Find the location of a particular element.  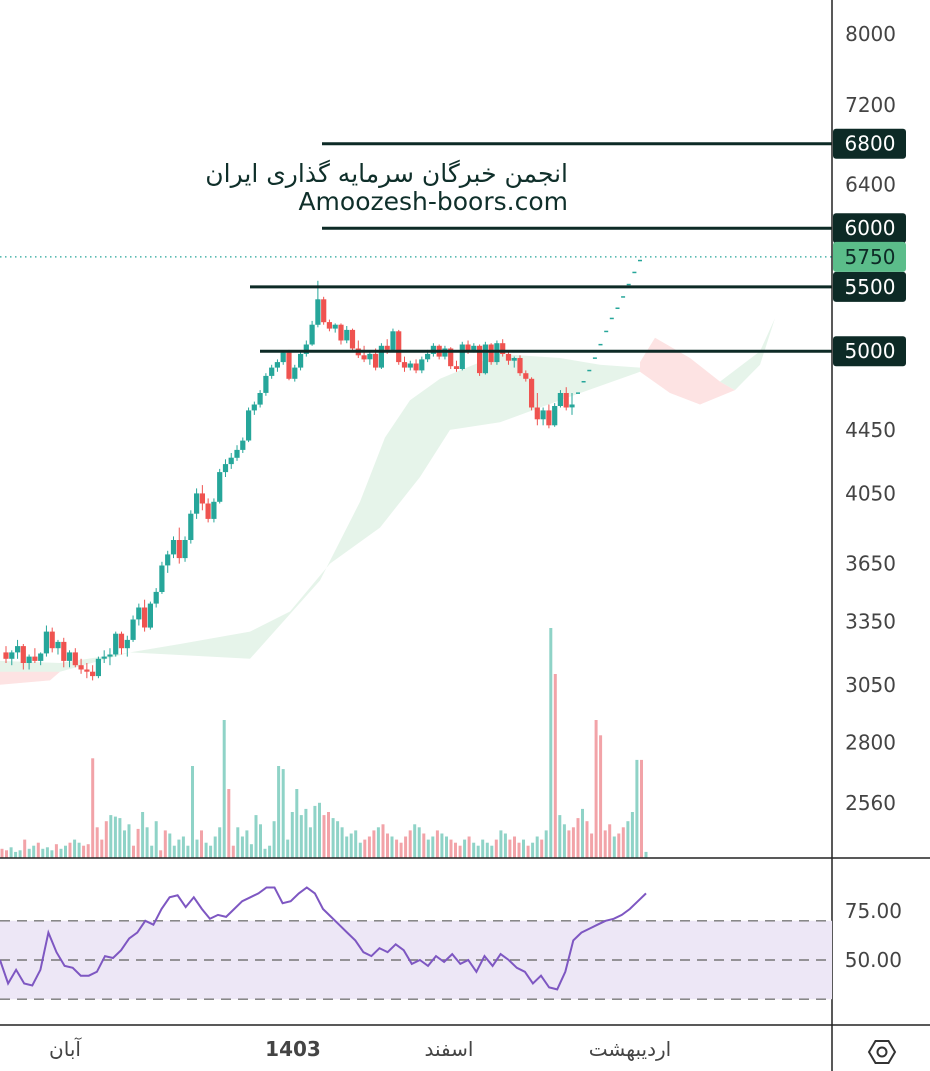

svg-text: 5750 is located at coordinates (870, 257).